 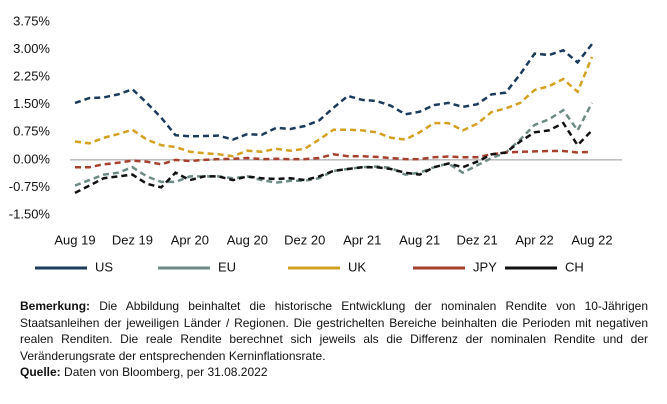 What do you see at coordinates (30, 186) in the screenshot?
I see `y-tick-label: -0.75%` at bounding box center [30, 186].